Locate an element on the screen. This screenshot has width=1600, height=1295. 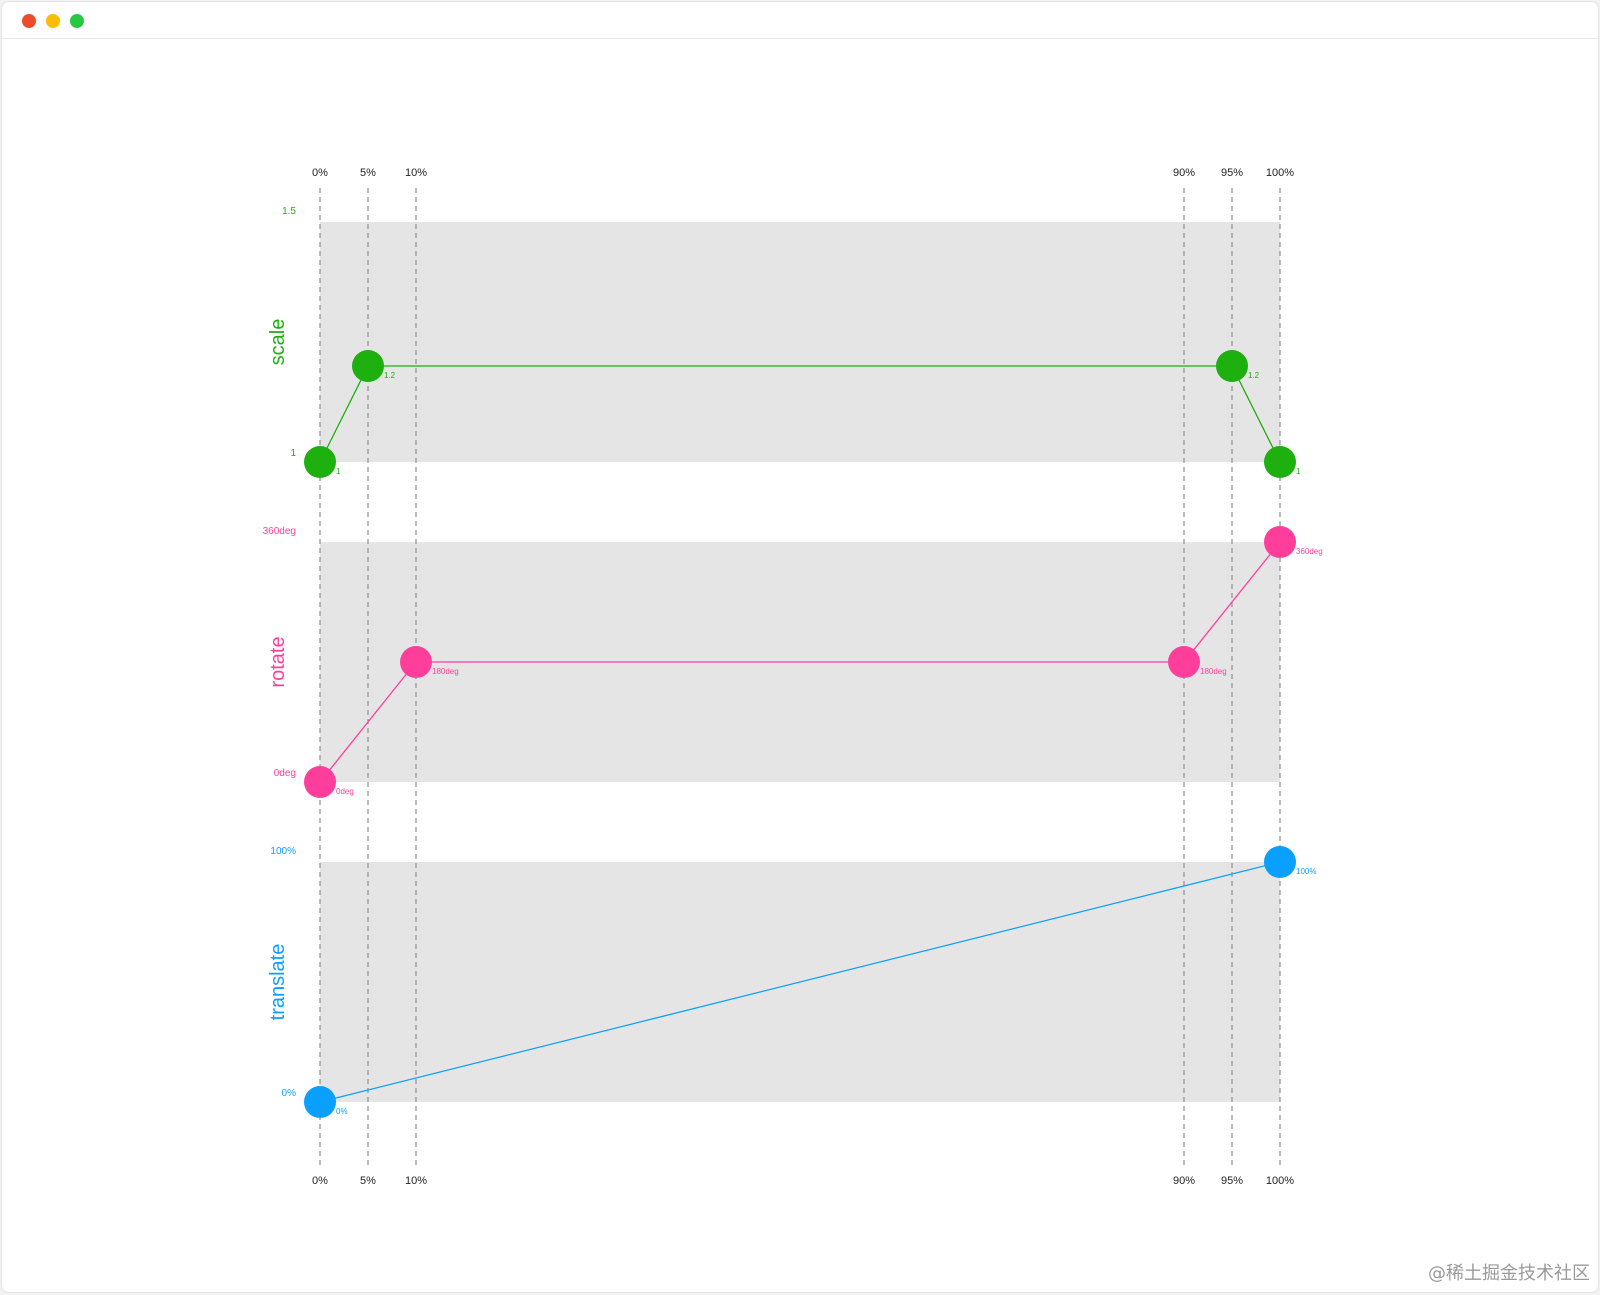
rotate-curve is located at coordinates (800, 662).